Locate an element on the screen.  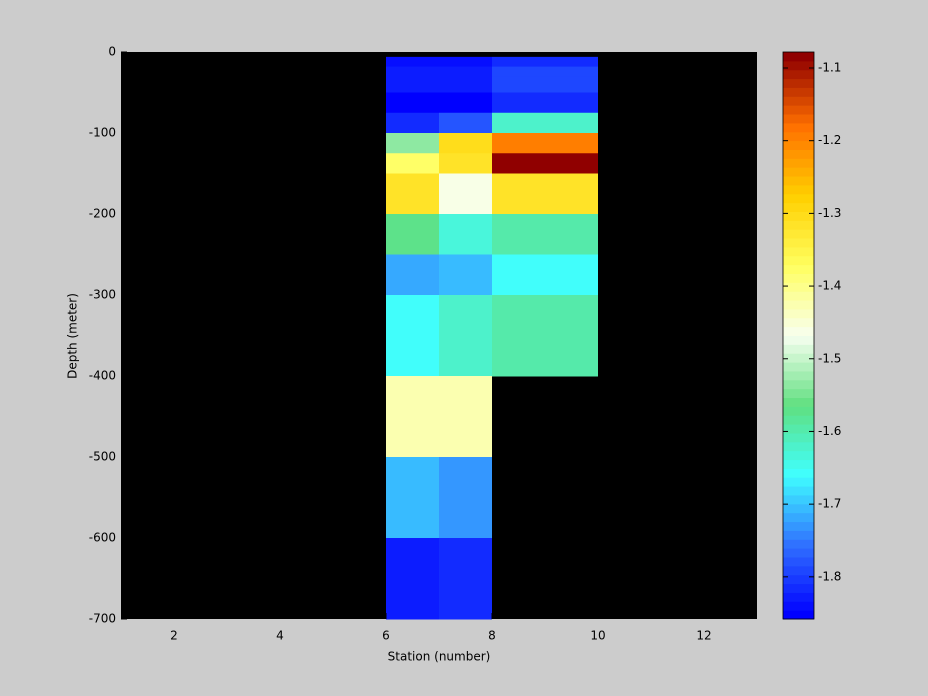
y-tick-label: -700 is located at coordinates (102, 619).